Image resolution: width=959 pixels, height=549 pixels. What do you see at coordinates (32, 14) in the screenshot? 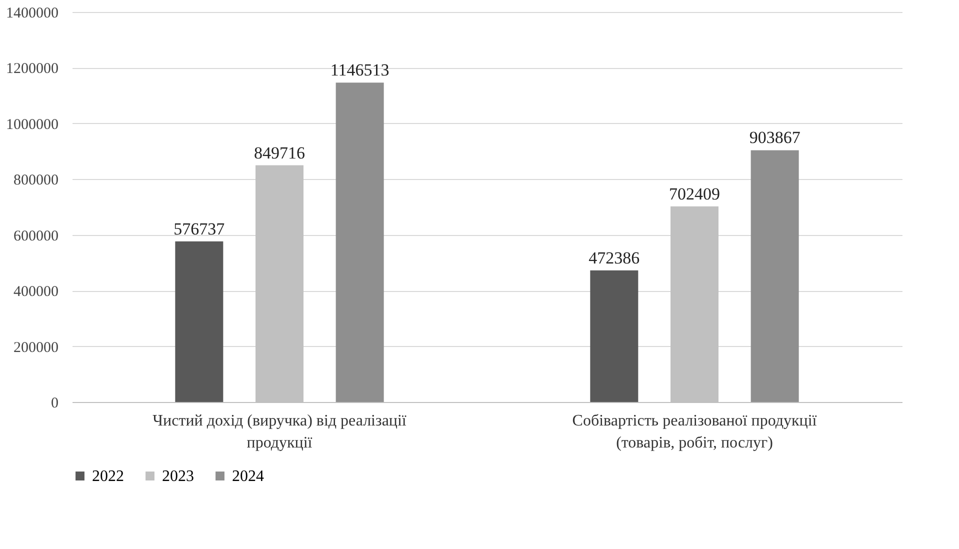
I see `y-tick-label: 1400000` at bounding box center [32, 14].